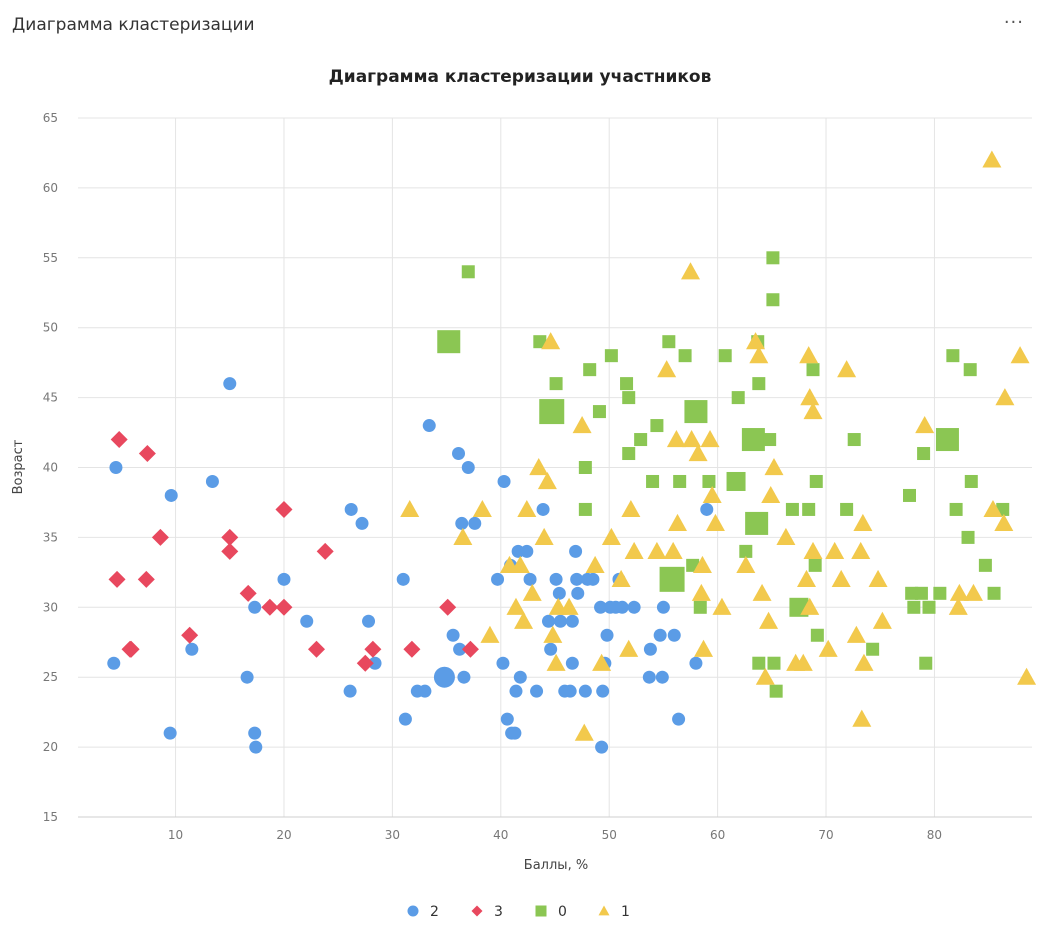  What do you see at coordinates (50, 468) in the screenshot?
I see `y-tick-label: 40` at bounding box center [50, 468].